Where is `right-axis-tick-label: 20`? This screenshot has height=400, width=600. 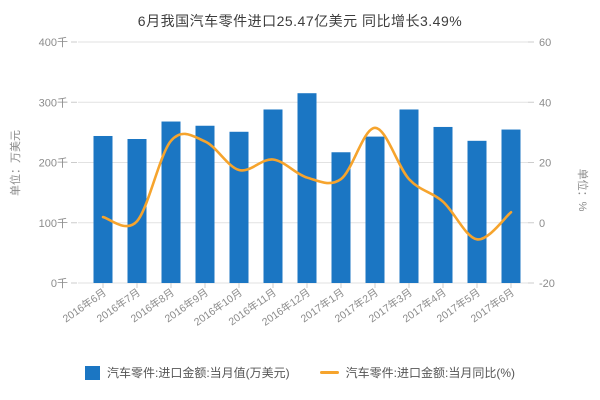 right-axis-tick-label: 20 is located at coordinates (545, 164).